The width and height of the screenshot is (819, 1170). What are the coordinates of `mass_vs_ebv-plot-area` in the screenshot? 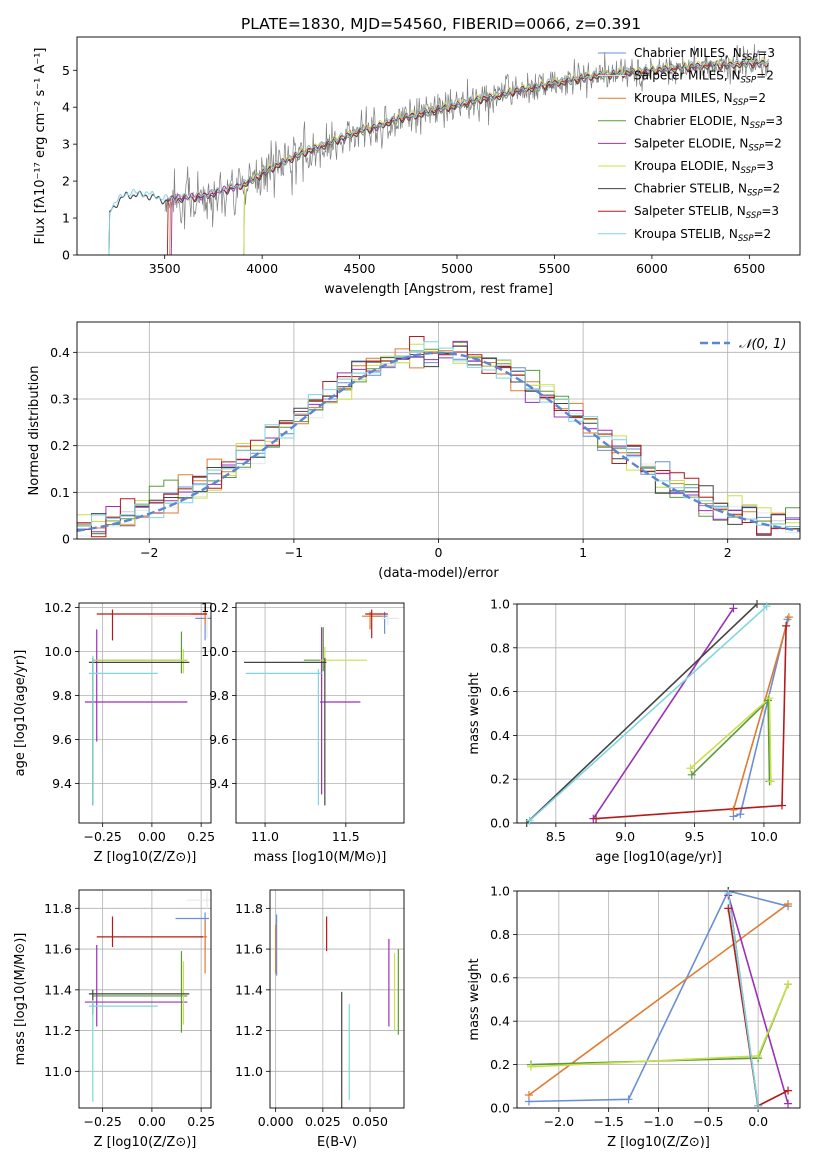 It's located at (337, 999).